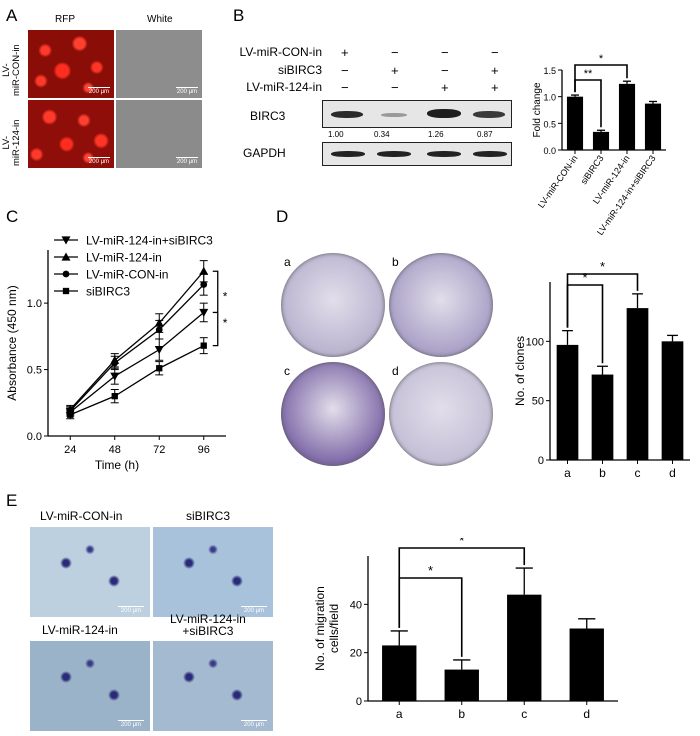 This screenshot has height=736, width=700. I want to click on panel-b-letter: B, so click(239, 15).